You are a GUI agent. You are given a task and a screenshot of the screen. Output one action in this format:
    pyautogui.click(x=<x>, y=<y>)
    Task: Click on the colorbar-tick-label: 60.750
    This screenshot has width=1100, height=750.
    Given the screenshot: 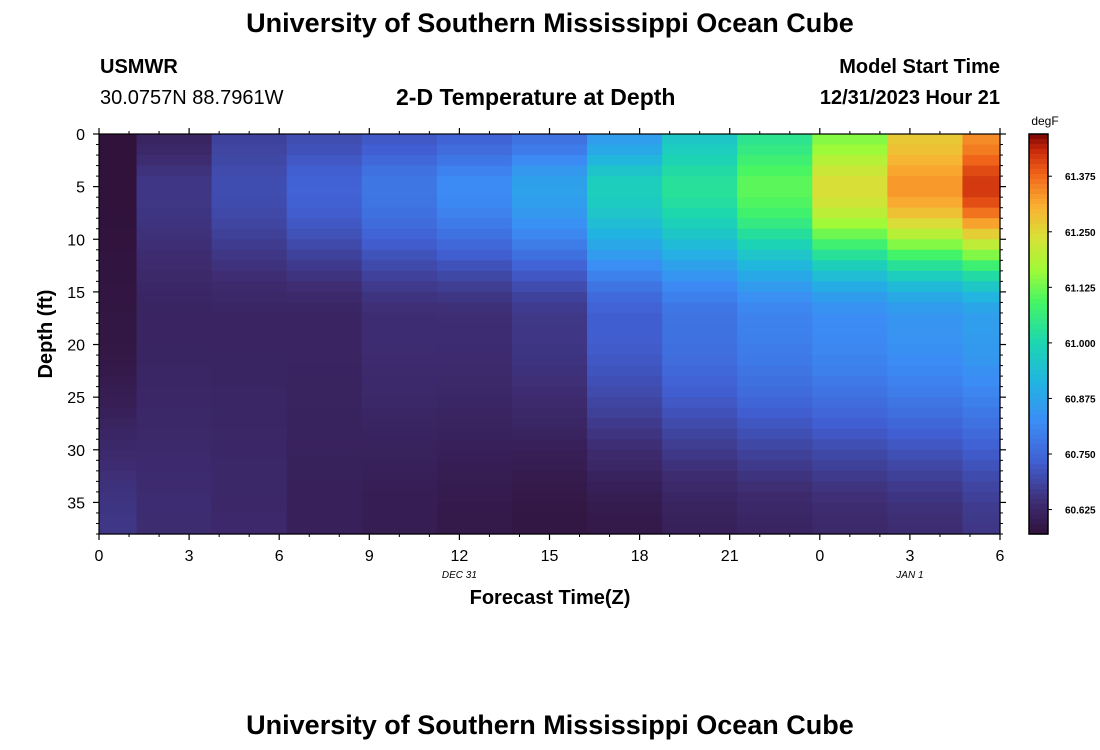 What is the action you would take?
    pyautogui.click(x=1080, y=455)
    